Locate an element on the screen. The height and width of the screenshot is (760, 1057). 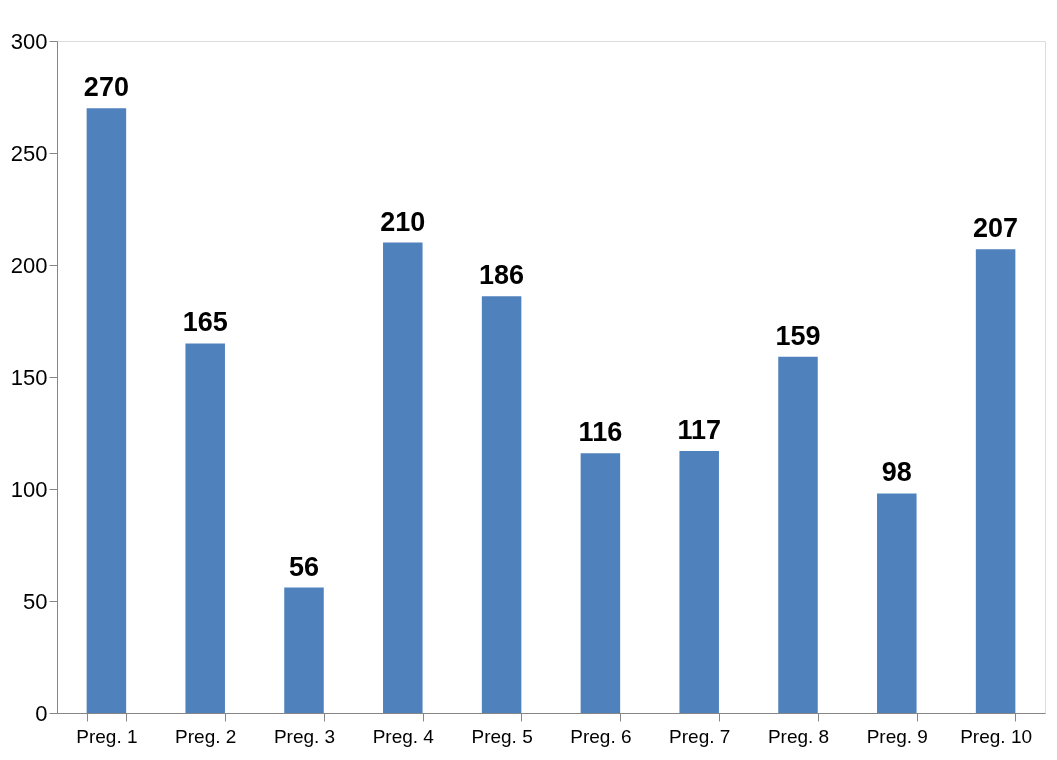
data-label: 210 is located at coordinates (403, 221).